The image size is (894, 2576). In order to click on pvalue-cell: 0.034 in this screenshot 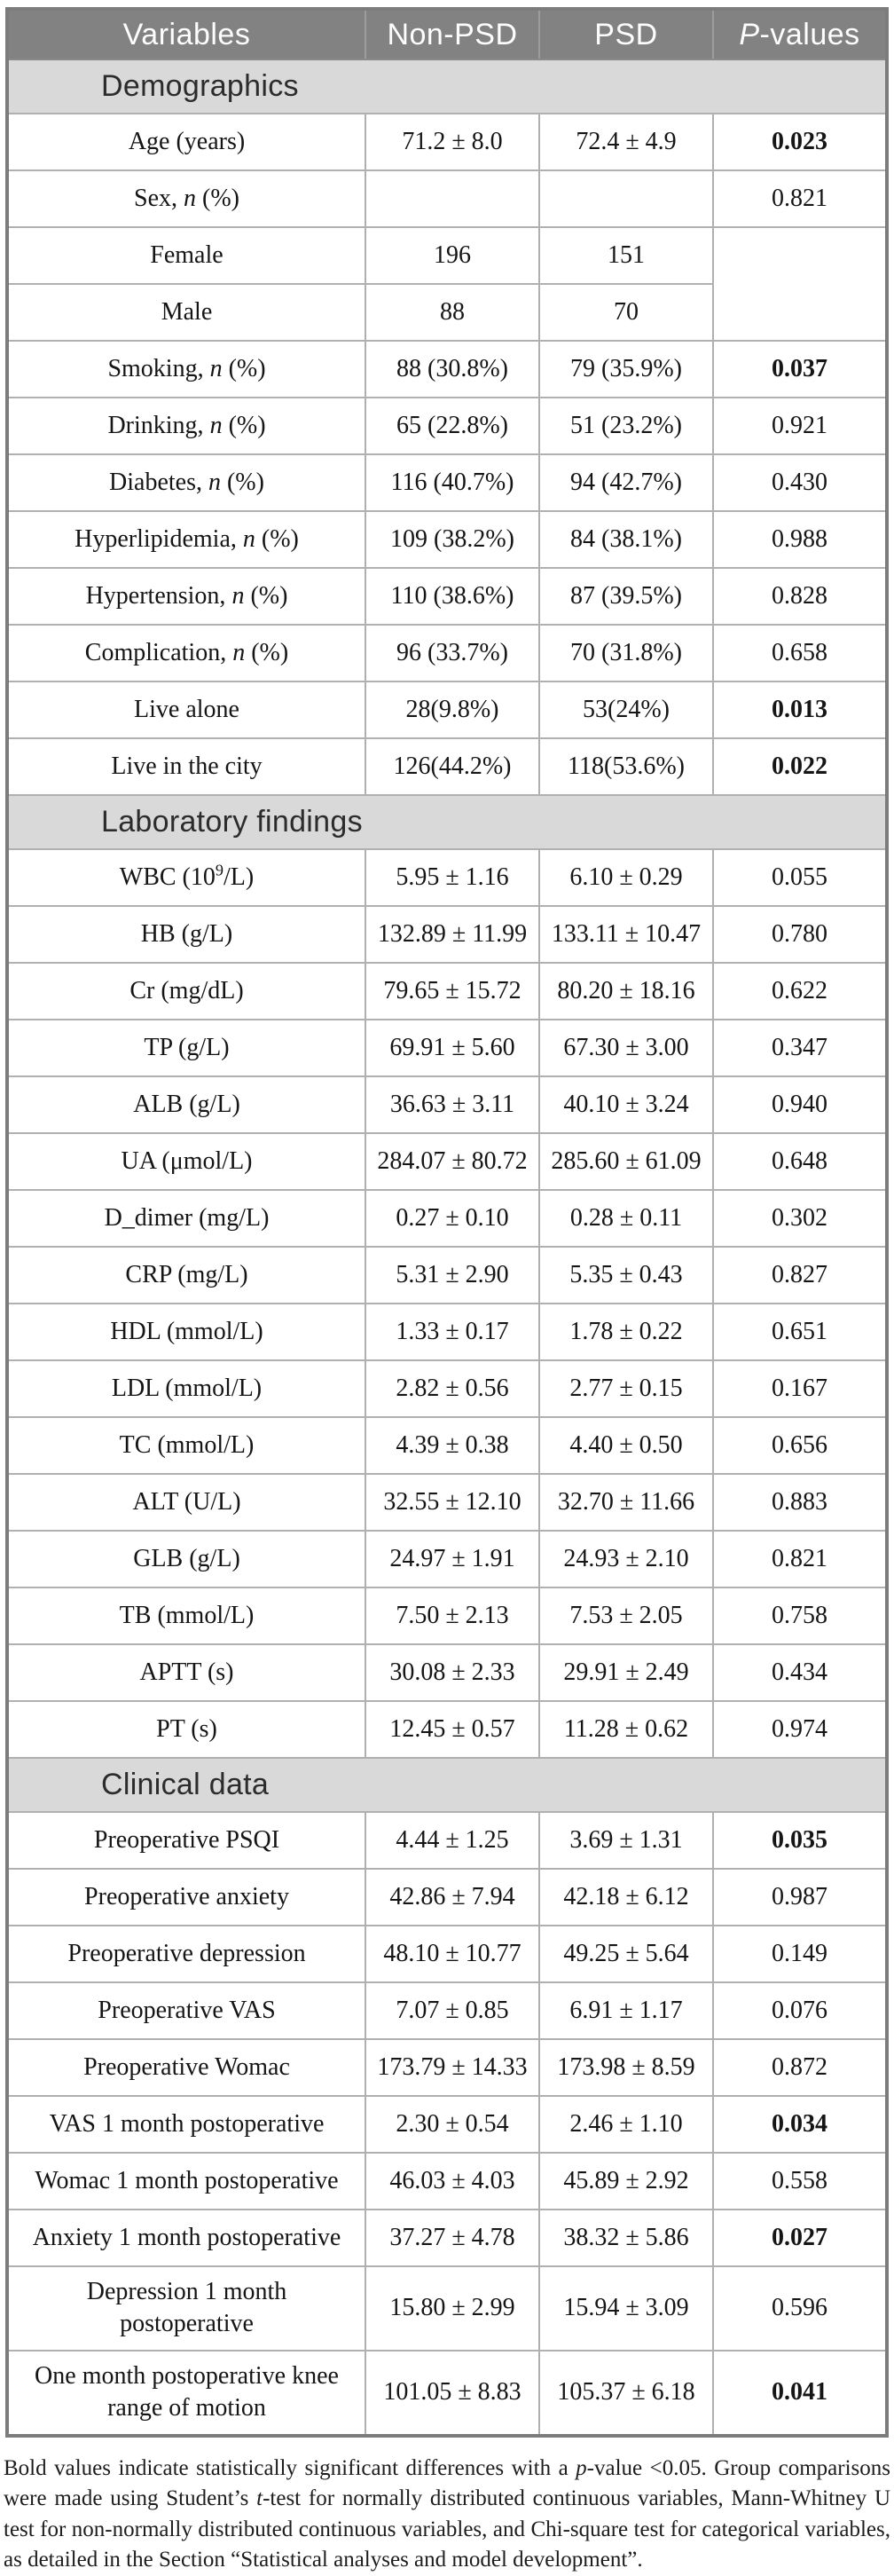, I will do `click(800, 2124)`.